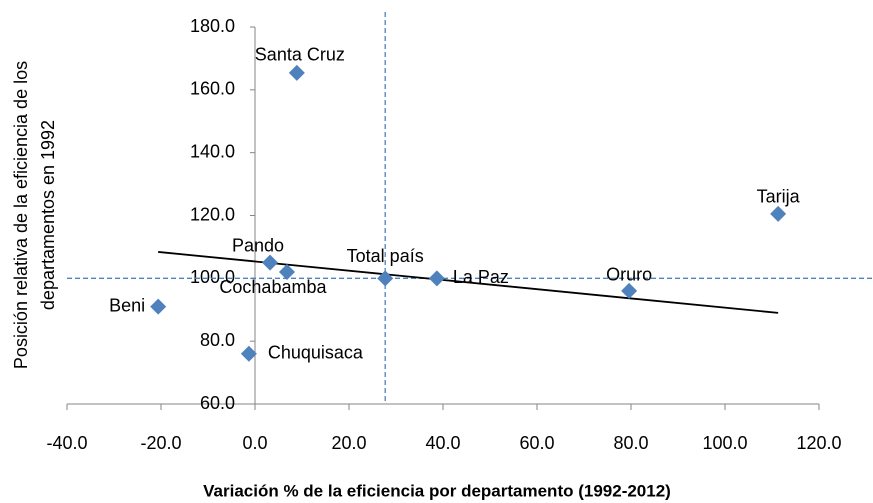  Describe the element at coordinates (66, 443) in the screenshot. I see `x-tick-label: -40.0` at that location.